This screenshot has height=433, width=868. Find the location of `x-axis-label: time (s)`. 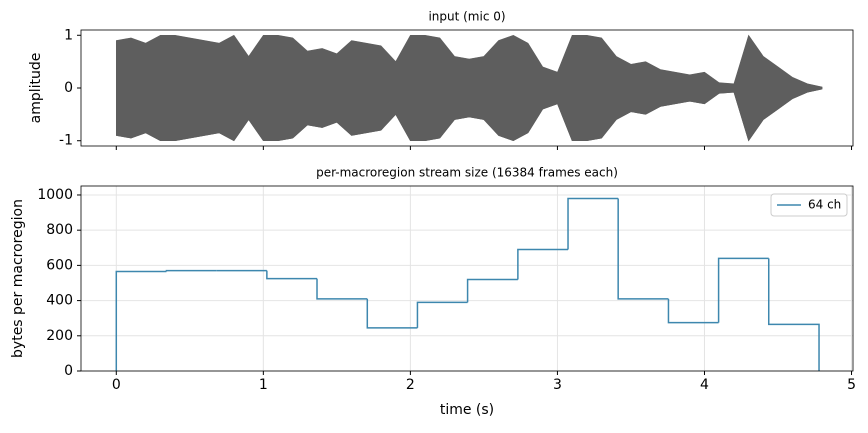

x-axis-label: time (s) is located at coordinates (467, 410).